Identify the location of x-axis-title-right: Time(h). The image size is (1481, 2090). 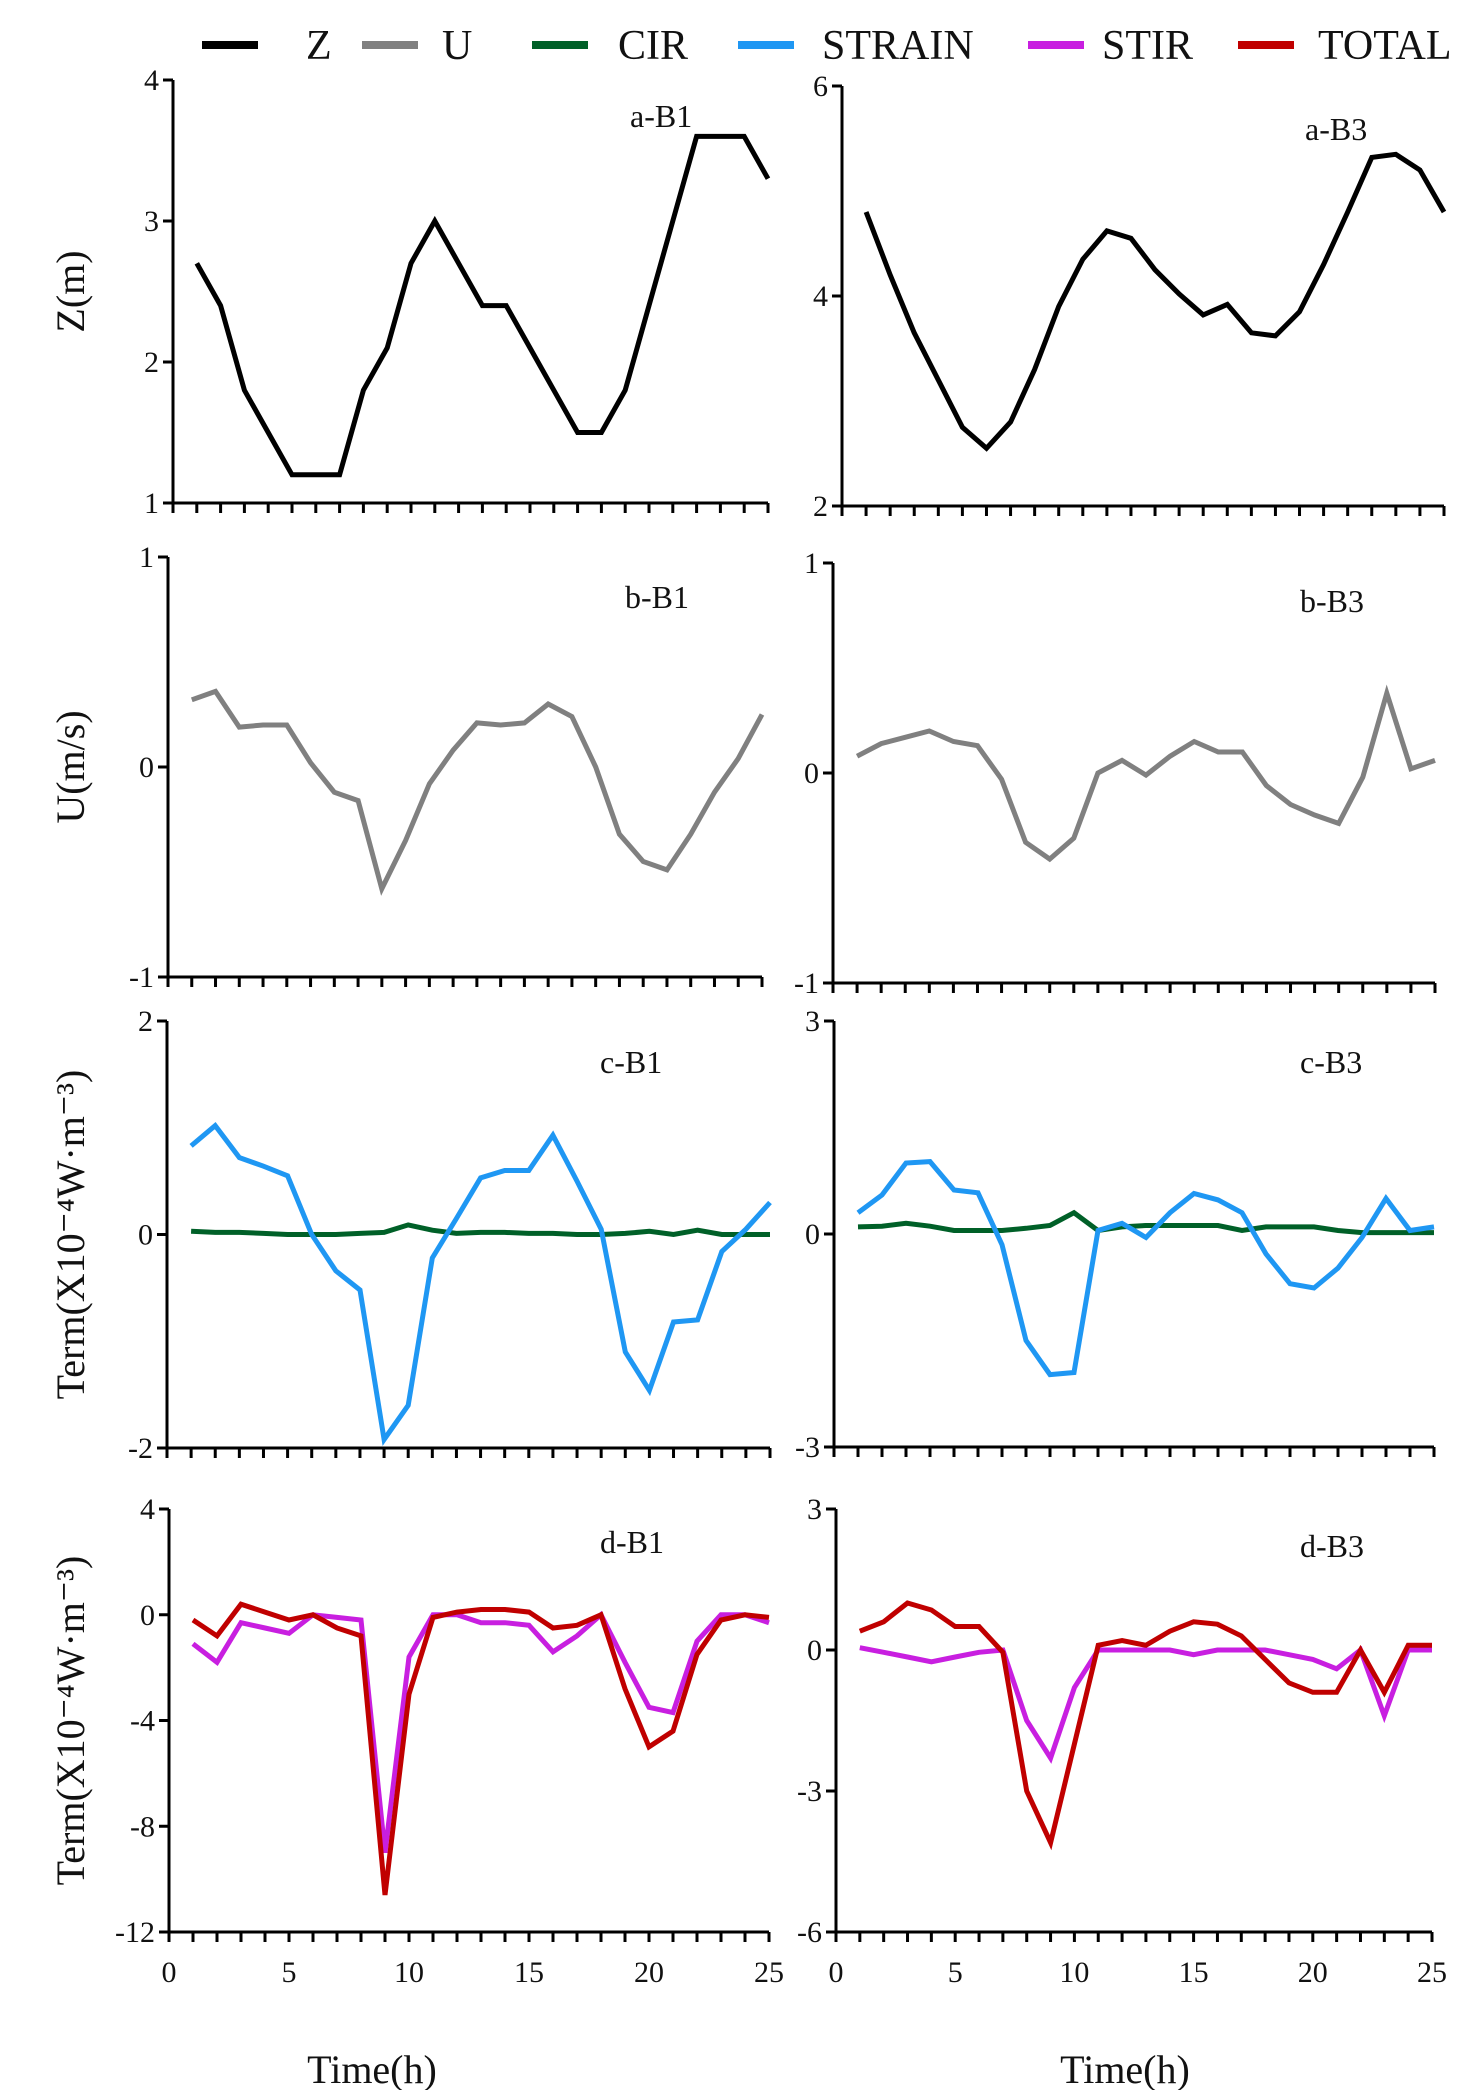
(1125, 2068).